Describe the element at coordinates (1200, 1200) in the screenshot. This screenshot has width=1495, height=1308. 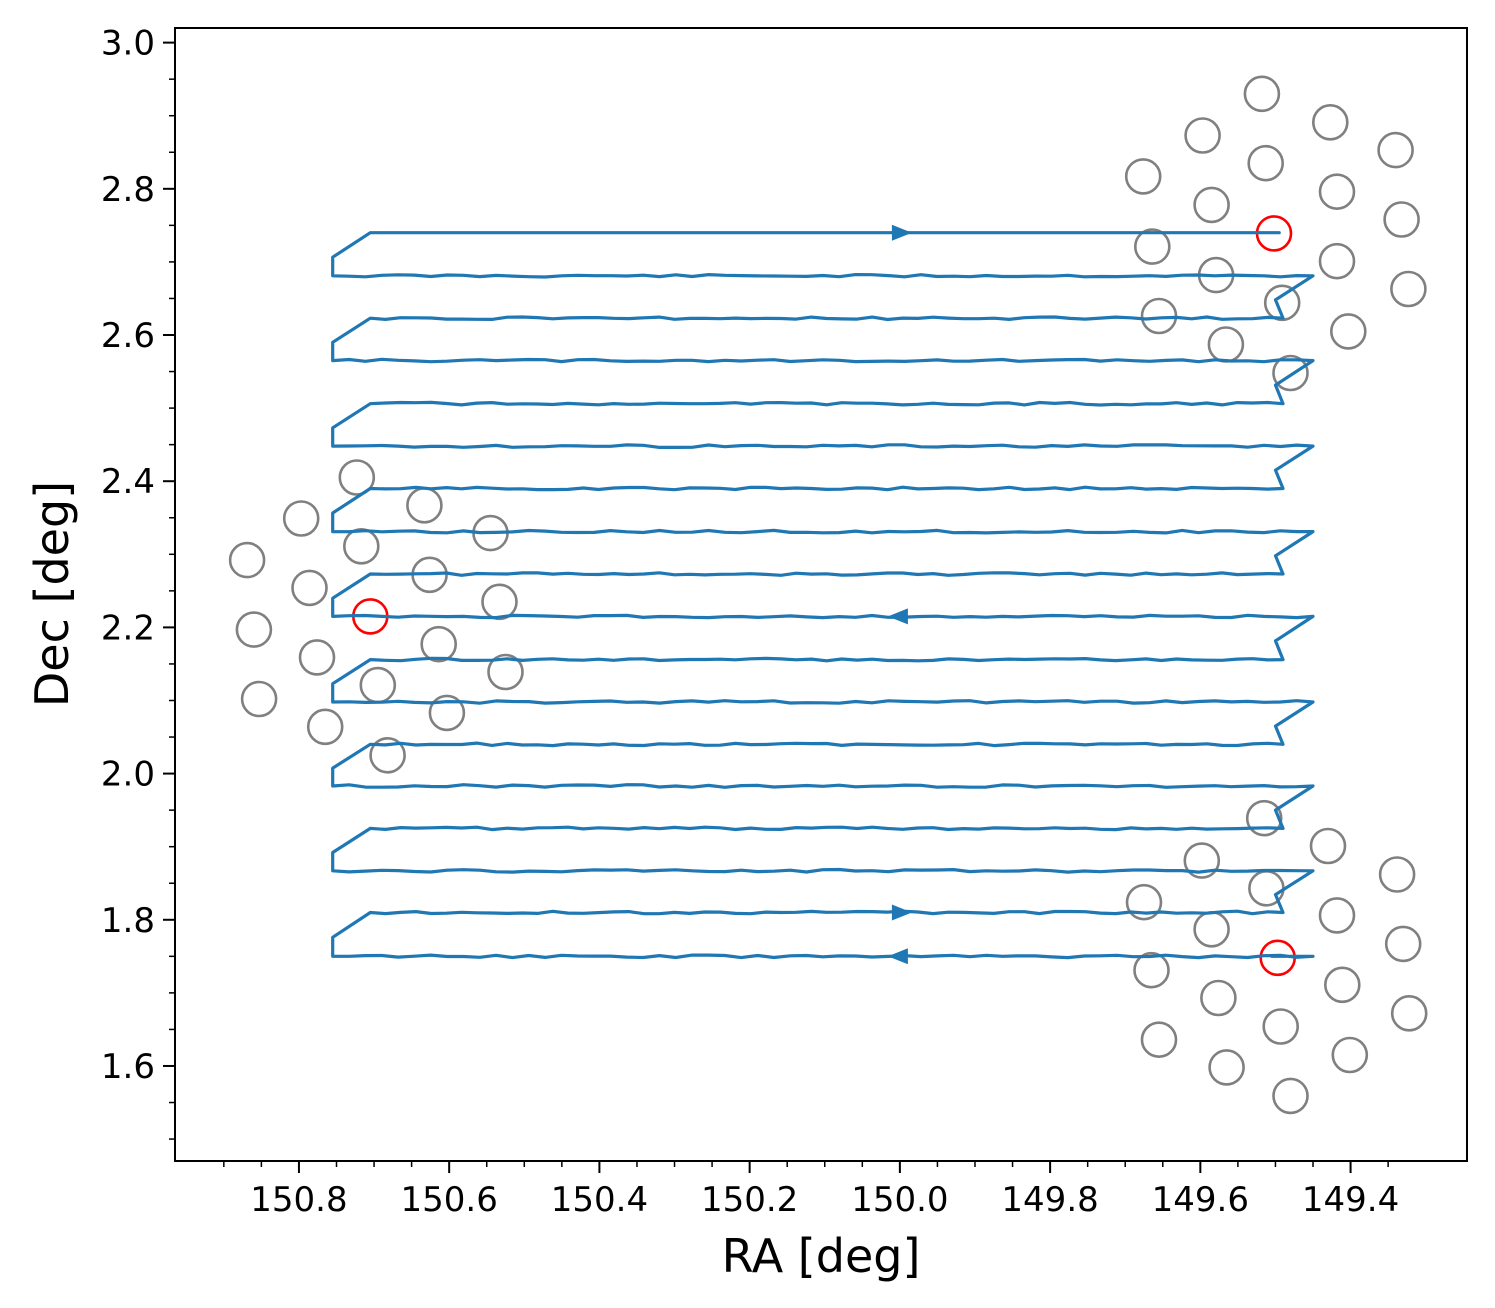
I see `x-tick-label: 149.6` at that location.